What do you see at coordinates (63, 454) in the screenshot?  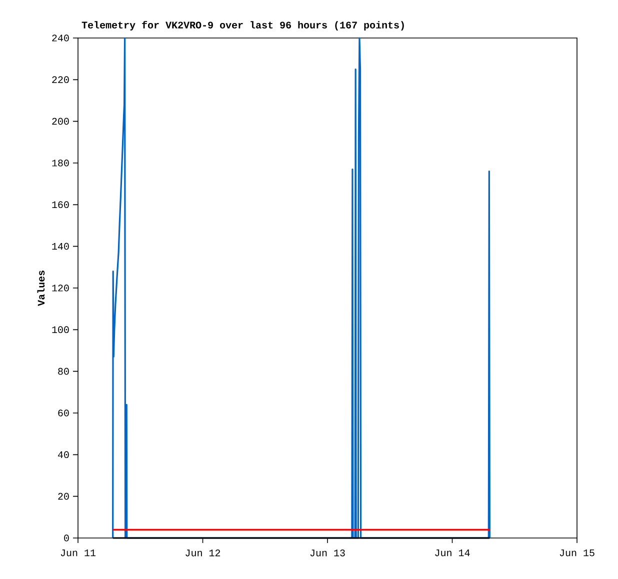 I see `y-tick-label: 40` at bounding box center [63, 454].